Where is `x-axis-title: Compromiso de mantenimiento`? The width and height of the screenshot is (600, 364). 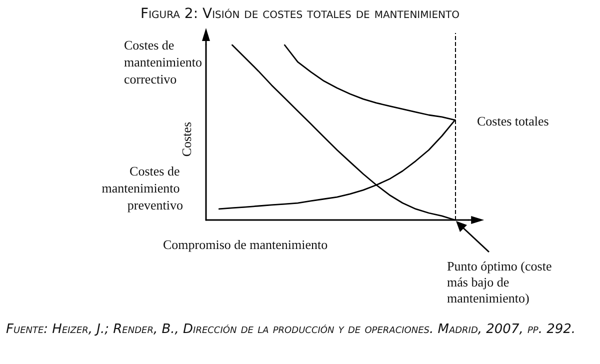 x-axis-title: Compromiso de mantenimiento is located at coordinates (245, 244).